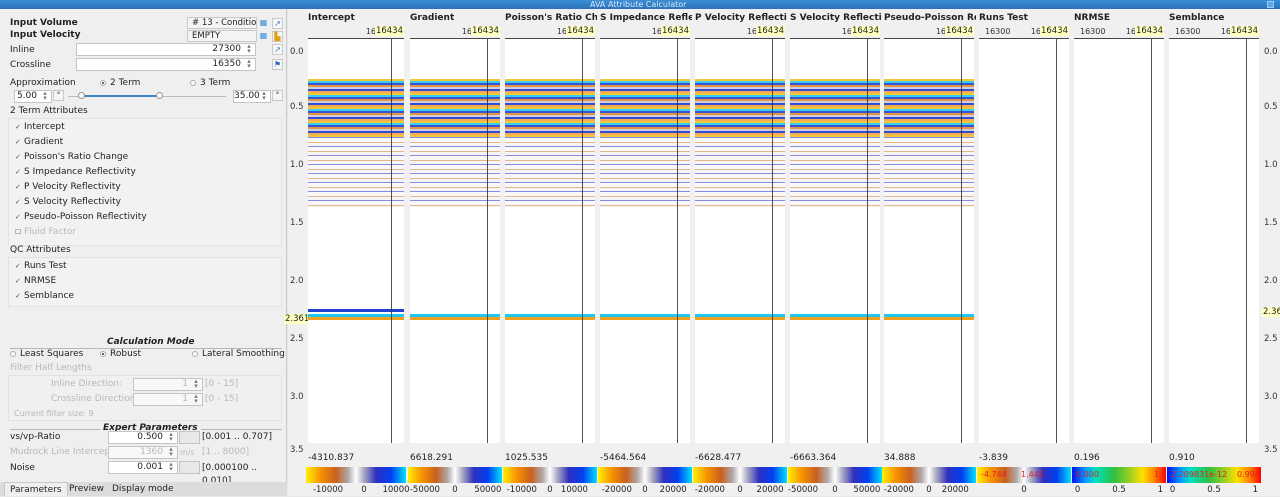 This screenshot has height=497, width=1280. What do you see at coordinates (1270, 4) in the screenshot?
I see `window-minimize-button` at bounding box center [1270, 4].